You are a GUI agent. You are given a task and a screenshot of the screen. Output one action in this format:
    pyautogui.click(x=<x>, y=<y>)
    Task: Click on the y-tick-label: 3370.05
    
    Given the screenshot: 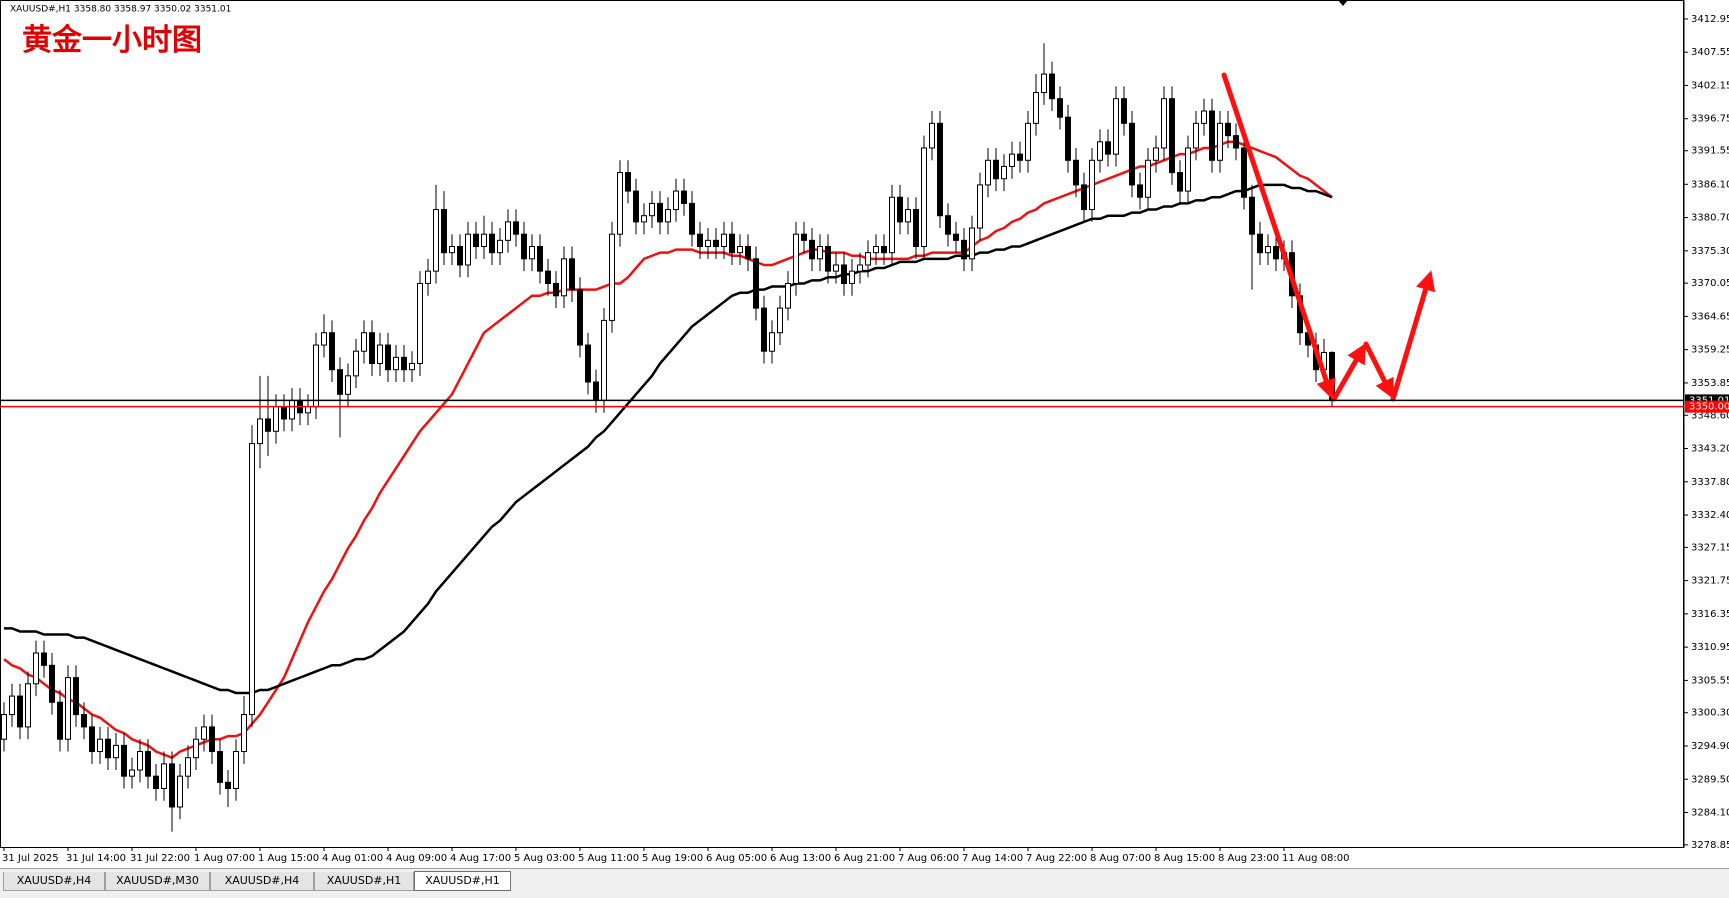 What is the action you would take?
    pyautogui.click(x=1710, y=283)
    